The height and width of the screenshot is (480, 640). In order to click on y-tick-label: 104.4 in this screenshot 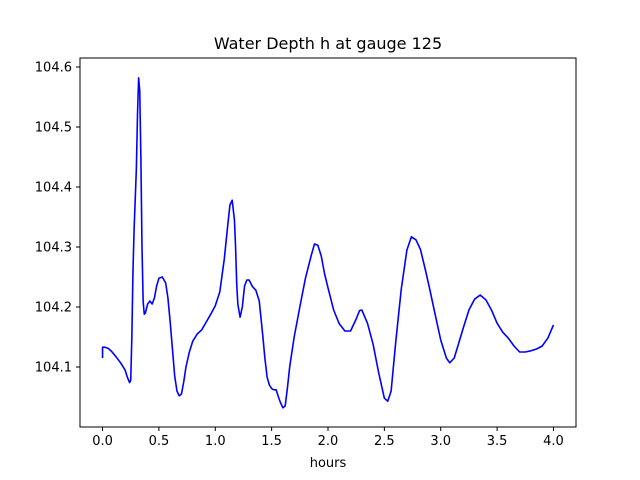, I will do `click(53, 188)`.